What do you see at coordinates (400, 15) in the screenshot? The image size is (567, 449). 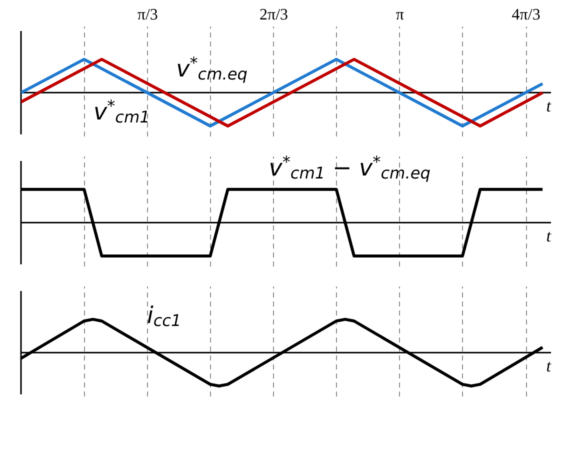 I see `x-tick-label: π` at bounding box center [400, 15].